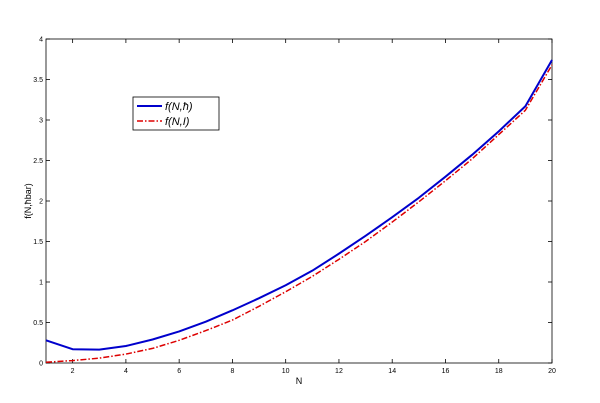  What do you see at coordinates (41, 283) in the screenshot?
I see `y-tick-label: 1` at bounding box center [41, 283].